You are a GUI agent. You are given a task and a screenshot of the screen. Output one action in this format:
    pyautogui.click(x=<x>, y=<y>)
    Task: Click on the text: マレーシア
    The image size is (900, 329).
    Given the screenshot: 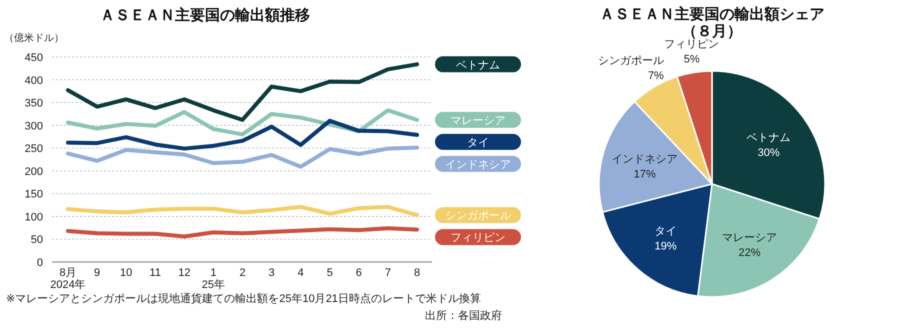 What is the action you would take?
    pyautogui.click(x=478, y=120)
    